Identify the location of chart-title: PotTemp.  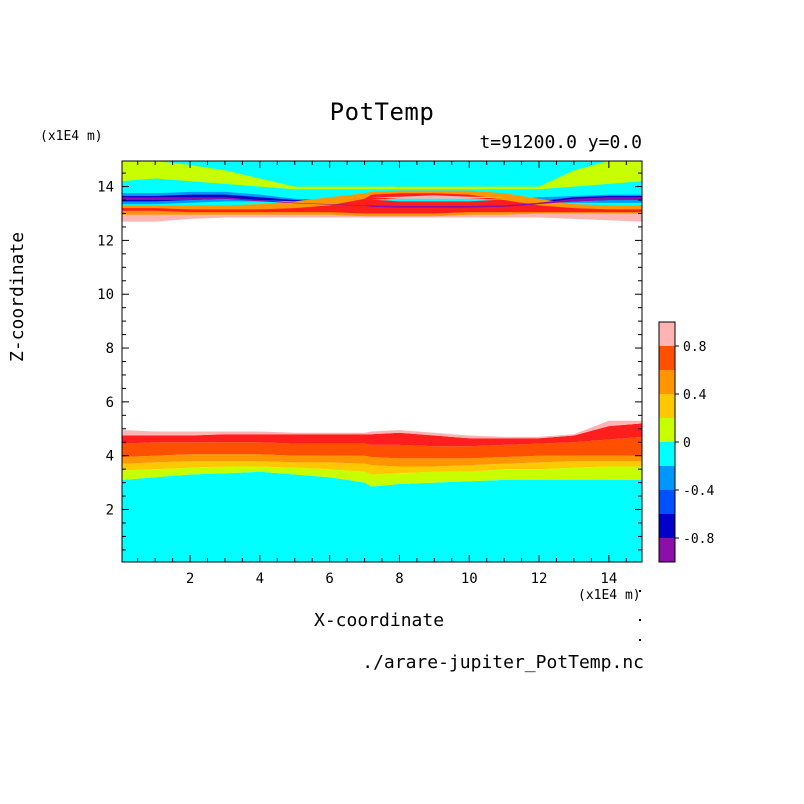
(382, 112).